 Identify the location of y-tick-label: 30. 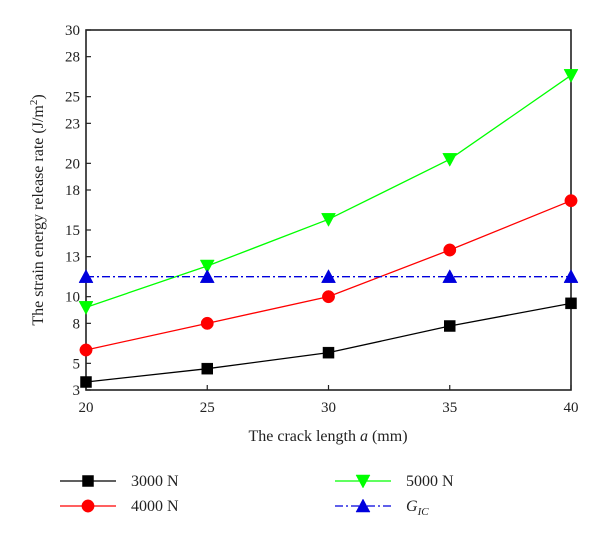
(72, 31).